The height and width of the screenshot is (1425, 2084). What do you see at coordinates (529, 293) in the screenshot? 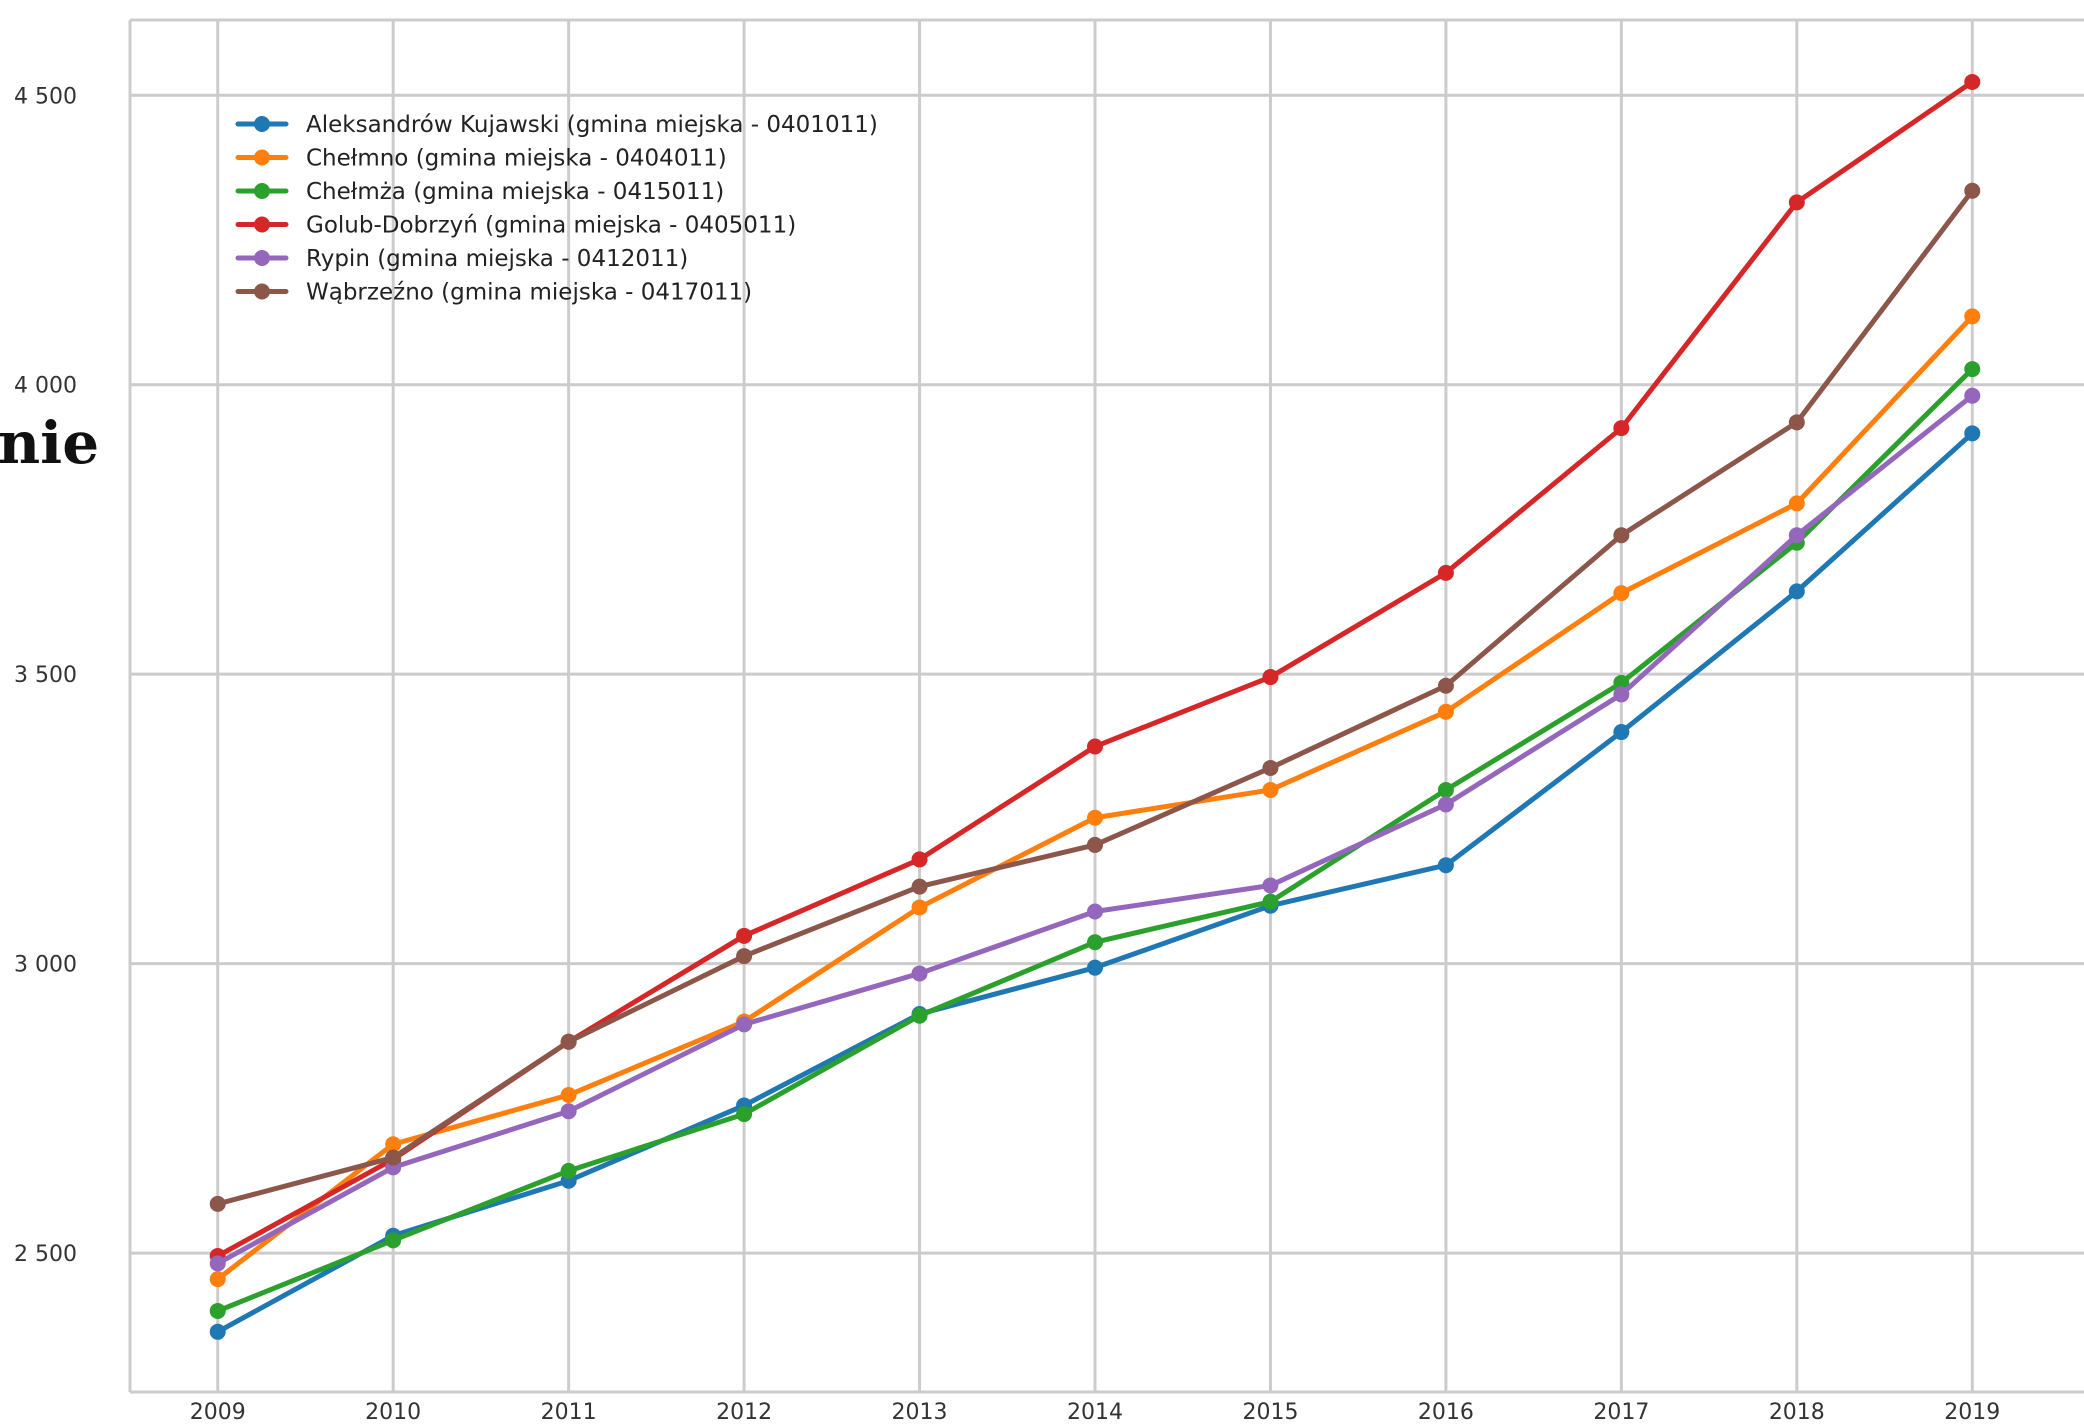
I see `legend-label: Wąbrzeźno (gmina miejska - 0417011)` at bounding box center [529, 293].